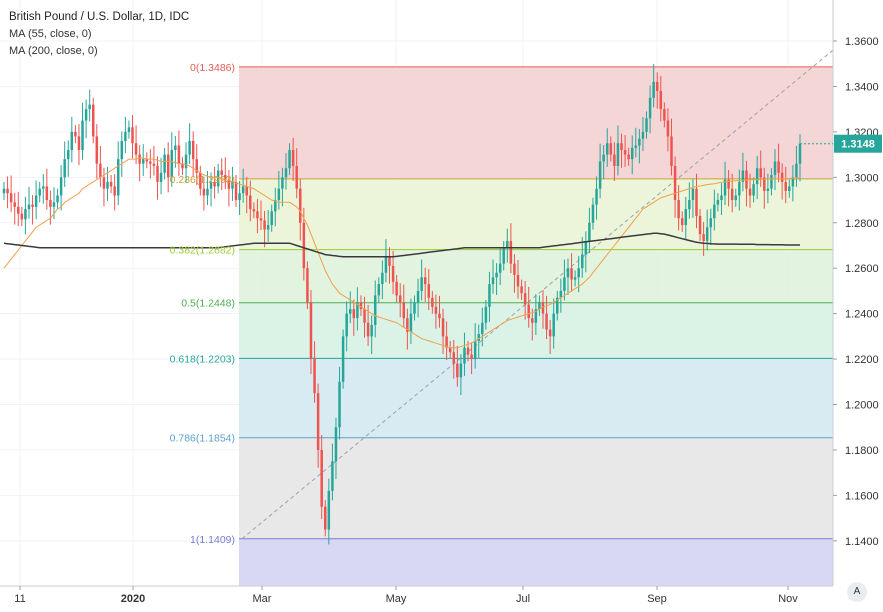 The image size is (883, 612). What do you see at coordinates (857, 592) in the screenshot?
I see `auto-scale-button: A` at bounding box center [857, 592].